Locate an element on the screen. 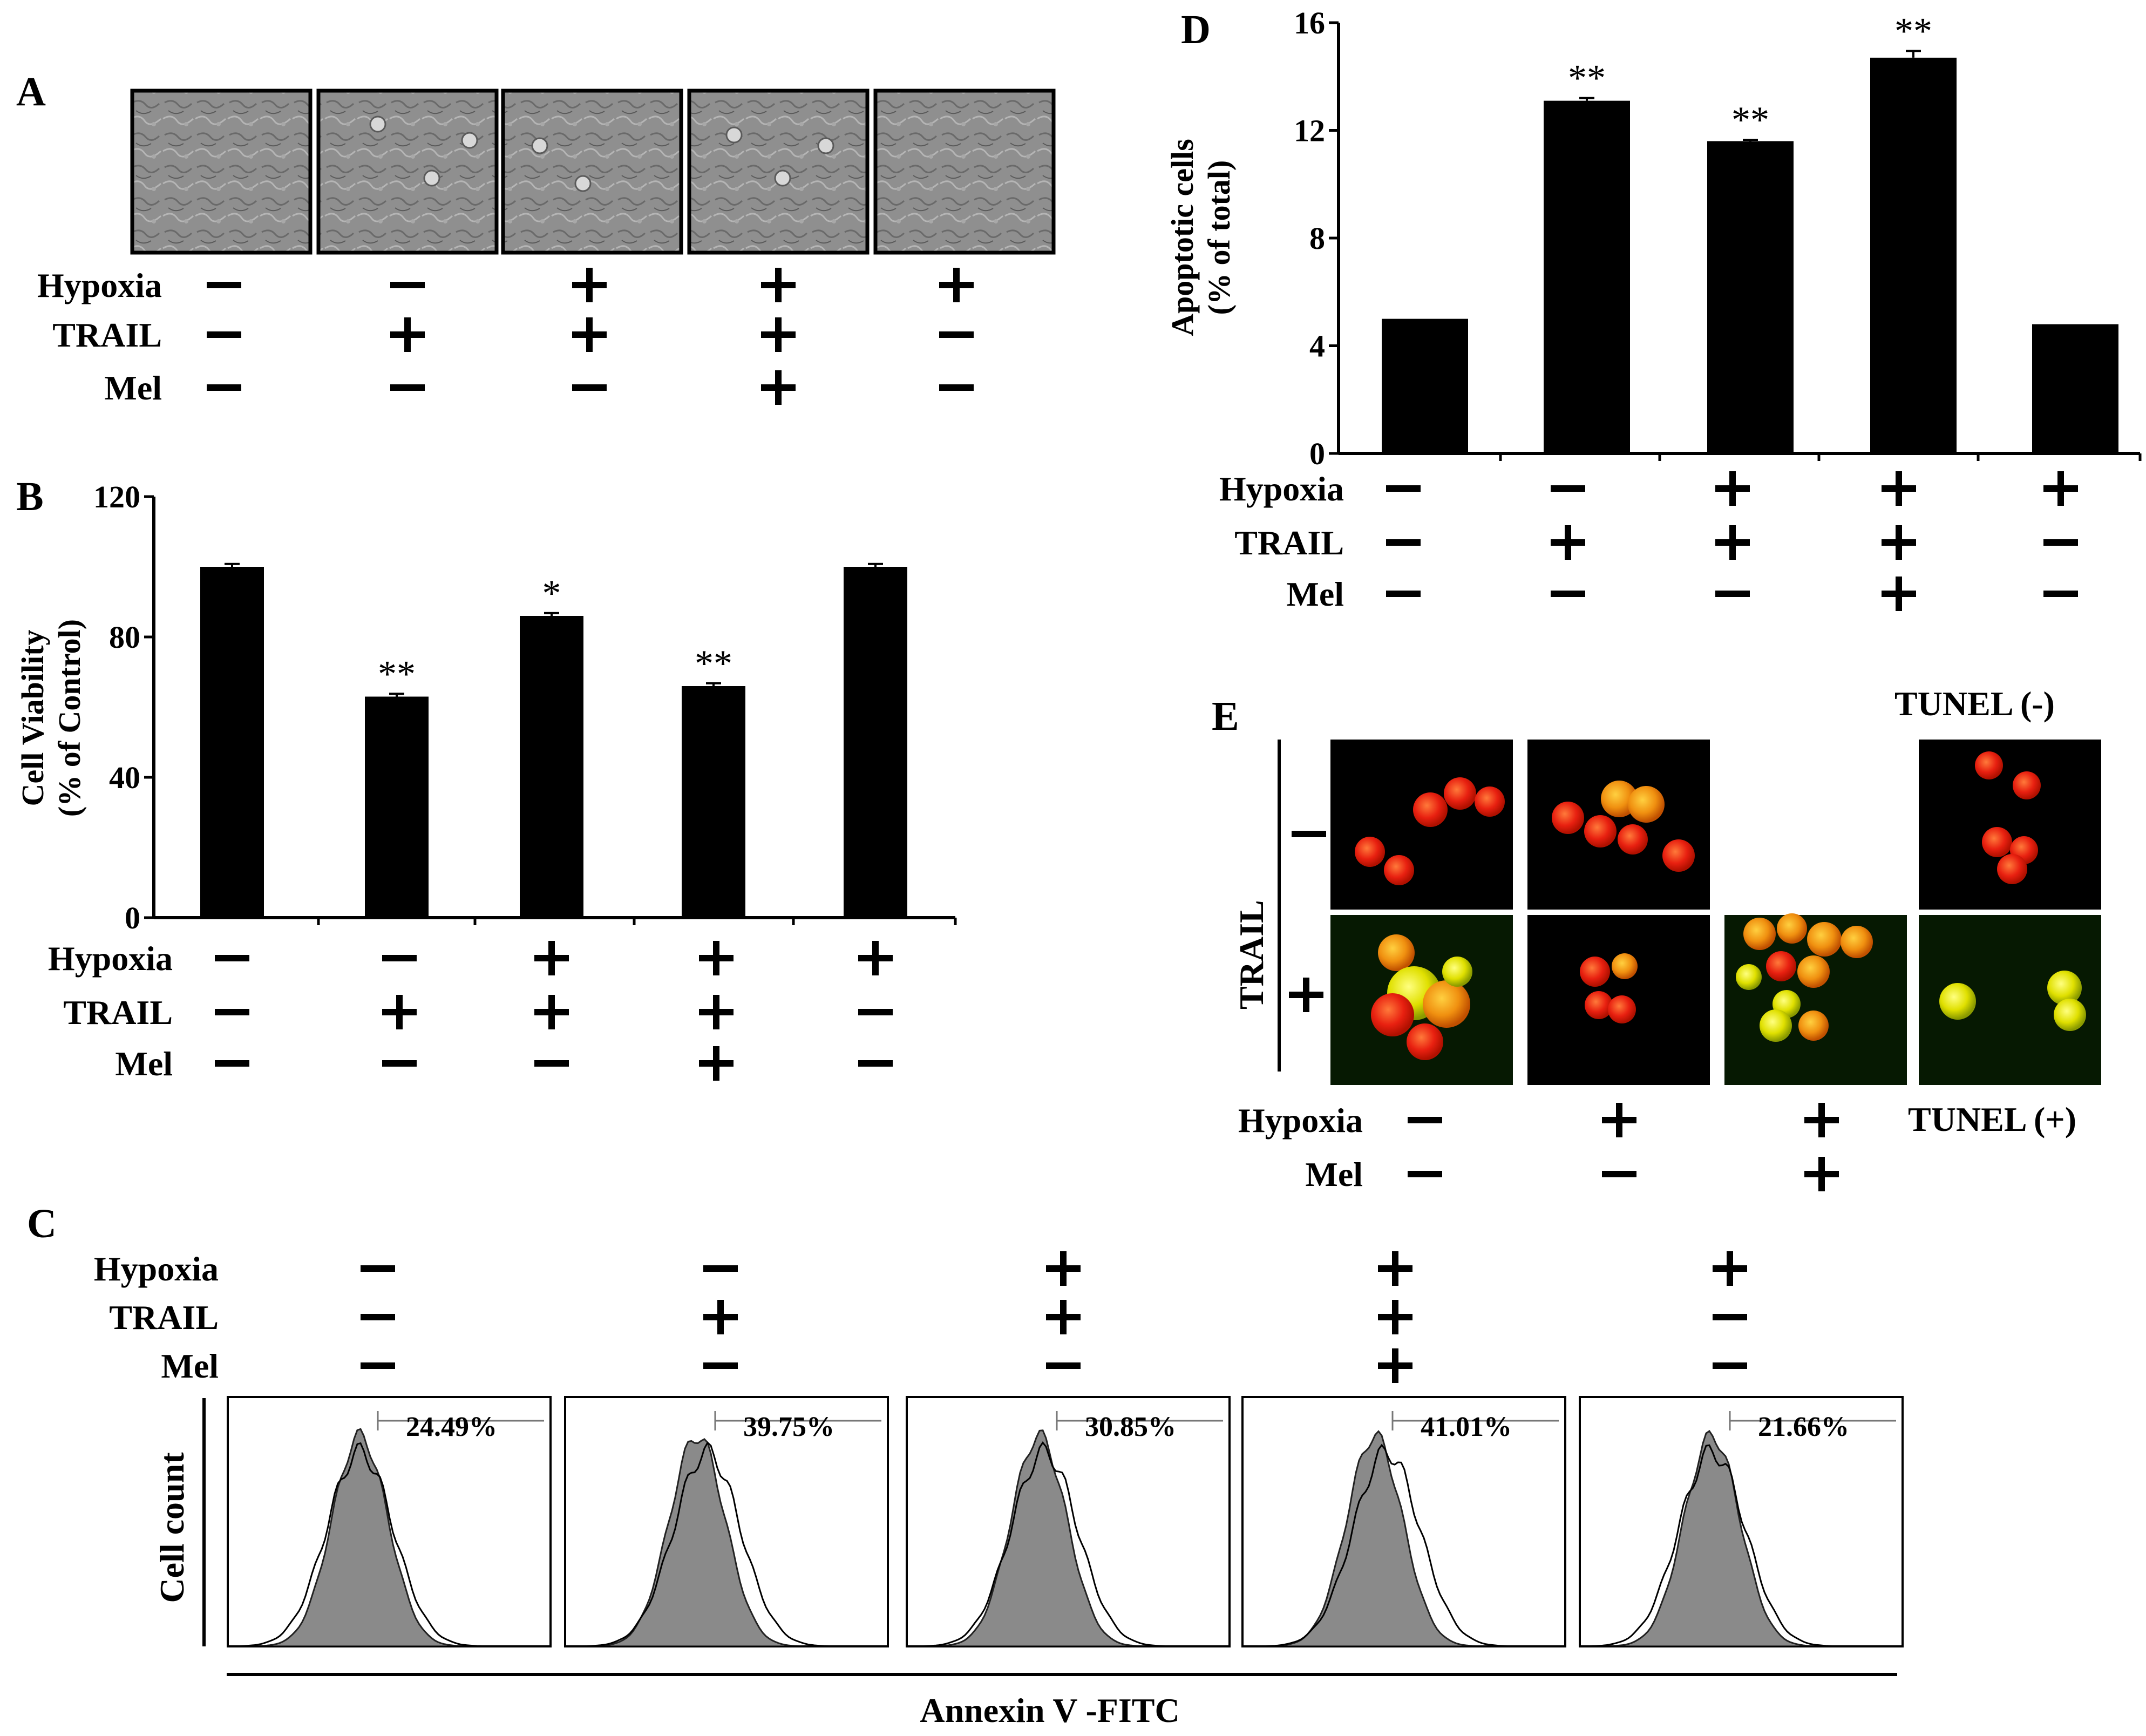  e-row-sign-1-v is located at coordinates (1306, 995).